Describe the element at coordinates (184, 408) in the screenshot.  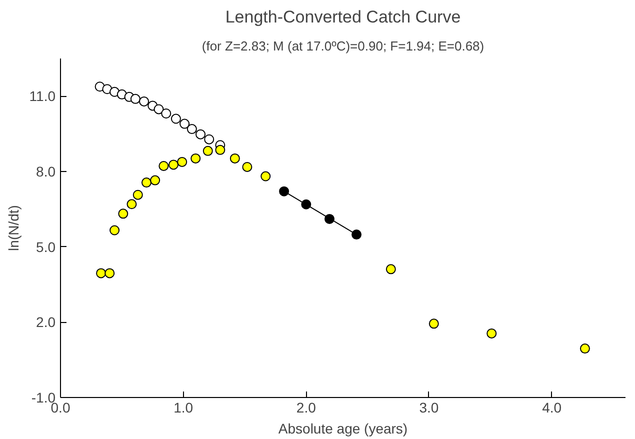
I see `x-tick-label: 1.0` at that location.